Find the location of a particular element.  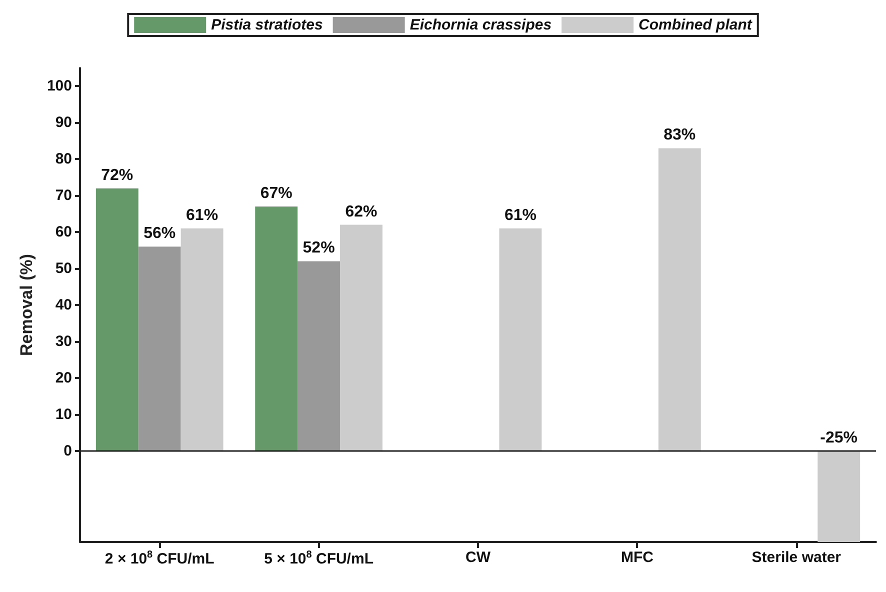

data-label: 67% is located at coordinates (276, 193).